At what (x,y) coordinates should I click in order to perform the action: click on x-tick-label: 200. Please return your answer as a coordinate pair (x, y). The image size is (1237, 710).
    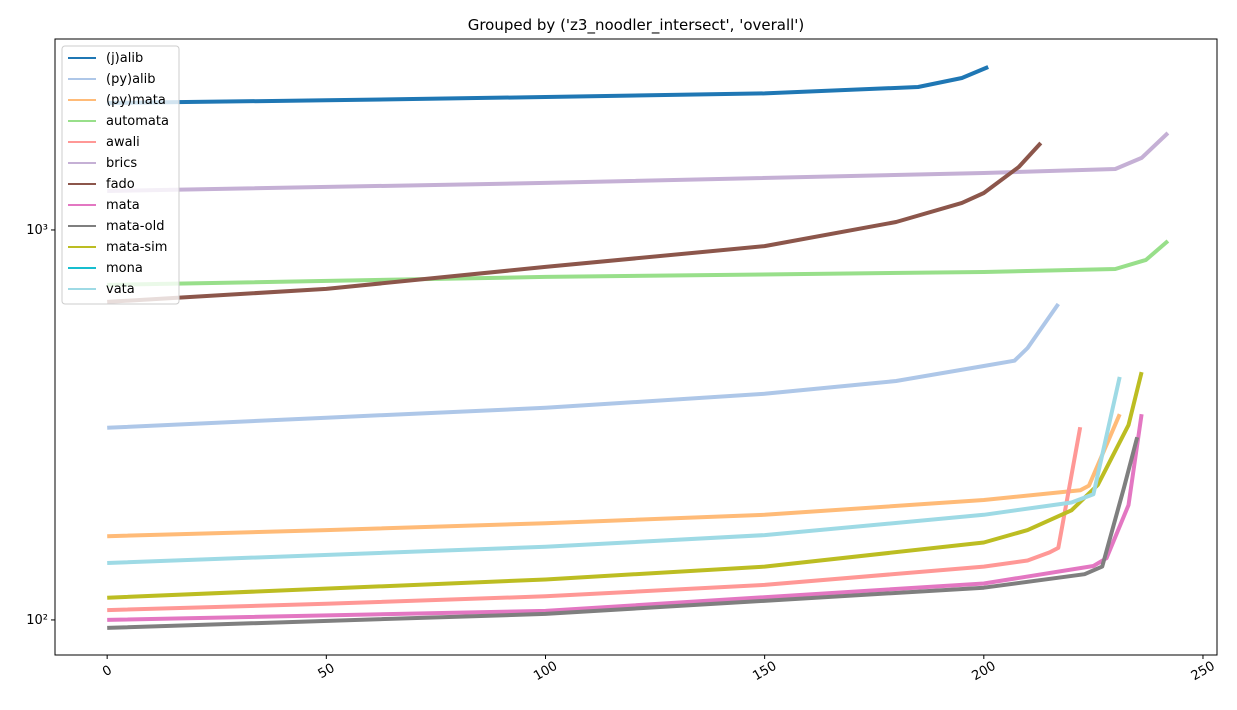
    Looking at the image, I should click on (984, 671).